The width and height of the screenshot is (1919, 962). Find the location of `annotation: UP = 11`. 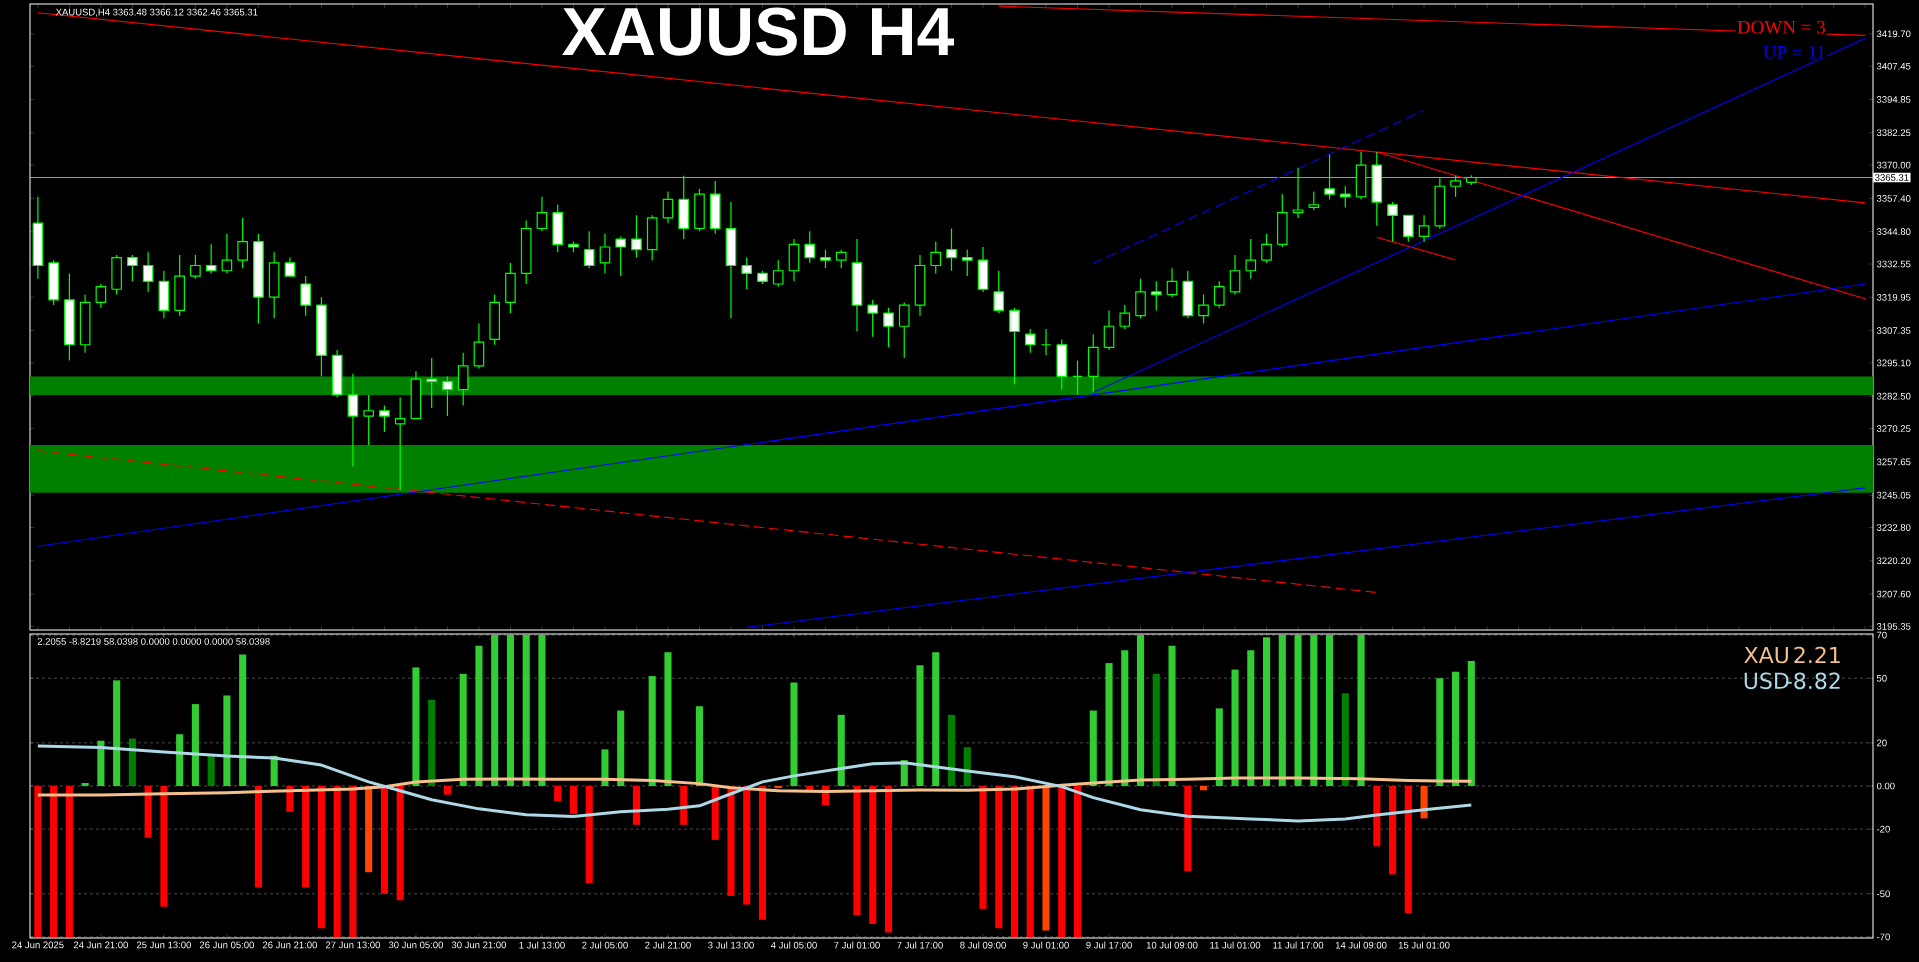

annotation: UP = 11 is located at coordinates (1794, 52).